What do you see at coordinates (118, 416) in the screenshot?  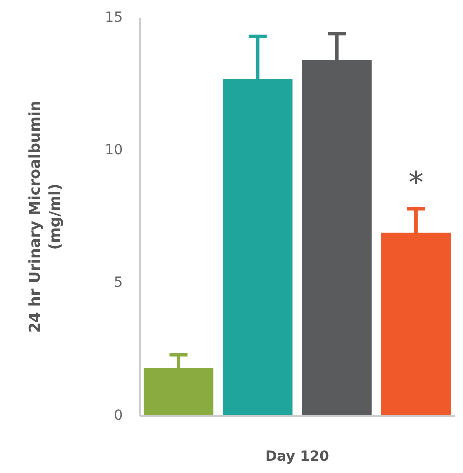 I see `y-tick-label: 0` at bounding box center [118, 416].